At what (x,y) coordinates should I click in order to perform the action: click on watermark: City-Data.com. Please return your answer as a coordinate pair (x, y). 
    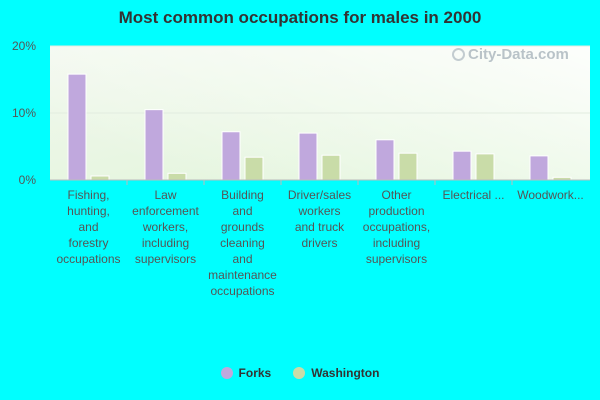
    Looking at the image, I should click on (510, 54).